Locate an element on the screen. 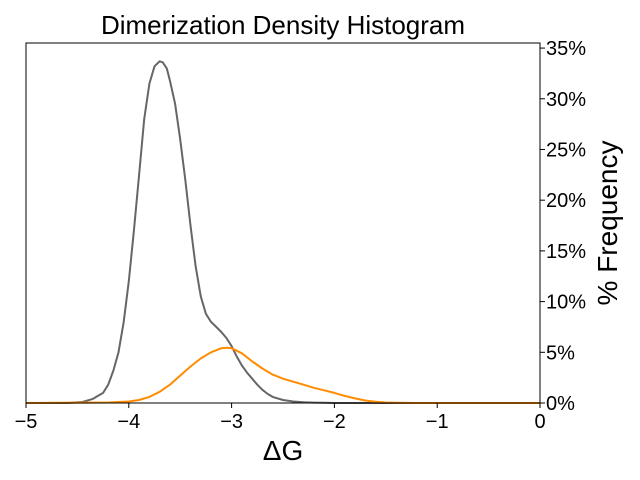 Image resolution: width=640 pixels, height=480 pixels. x-tick-label: −4 is located at coordinates (128, 422).